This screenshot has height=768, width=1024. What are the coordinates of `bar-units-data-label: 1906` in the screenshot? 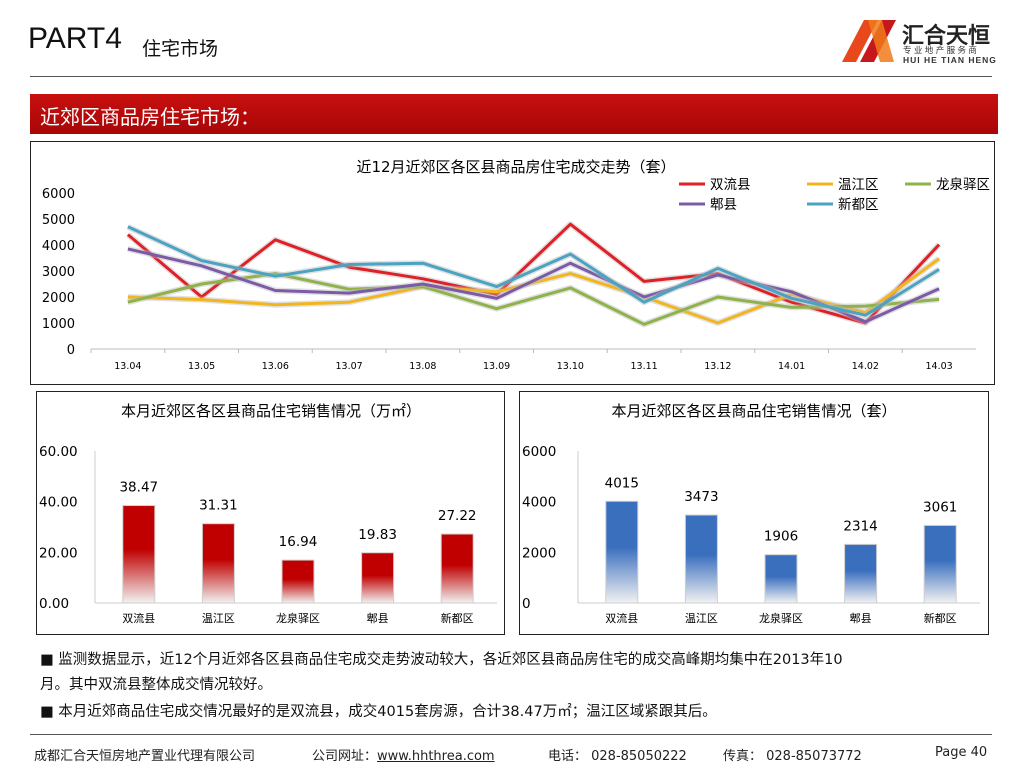 It's located at (781, 537).